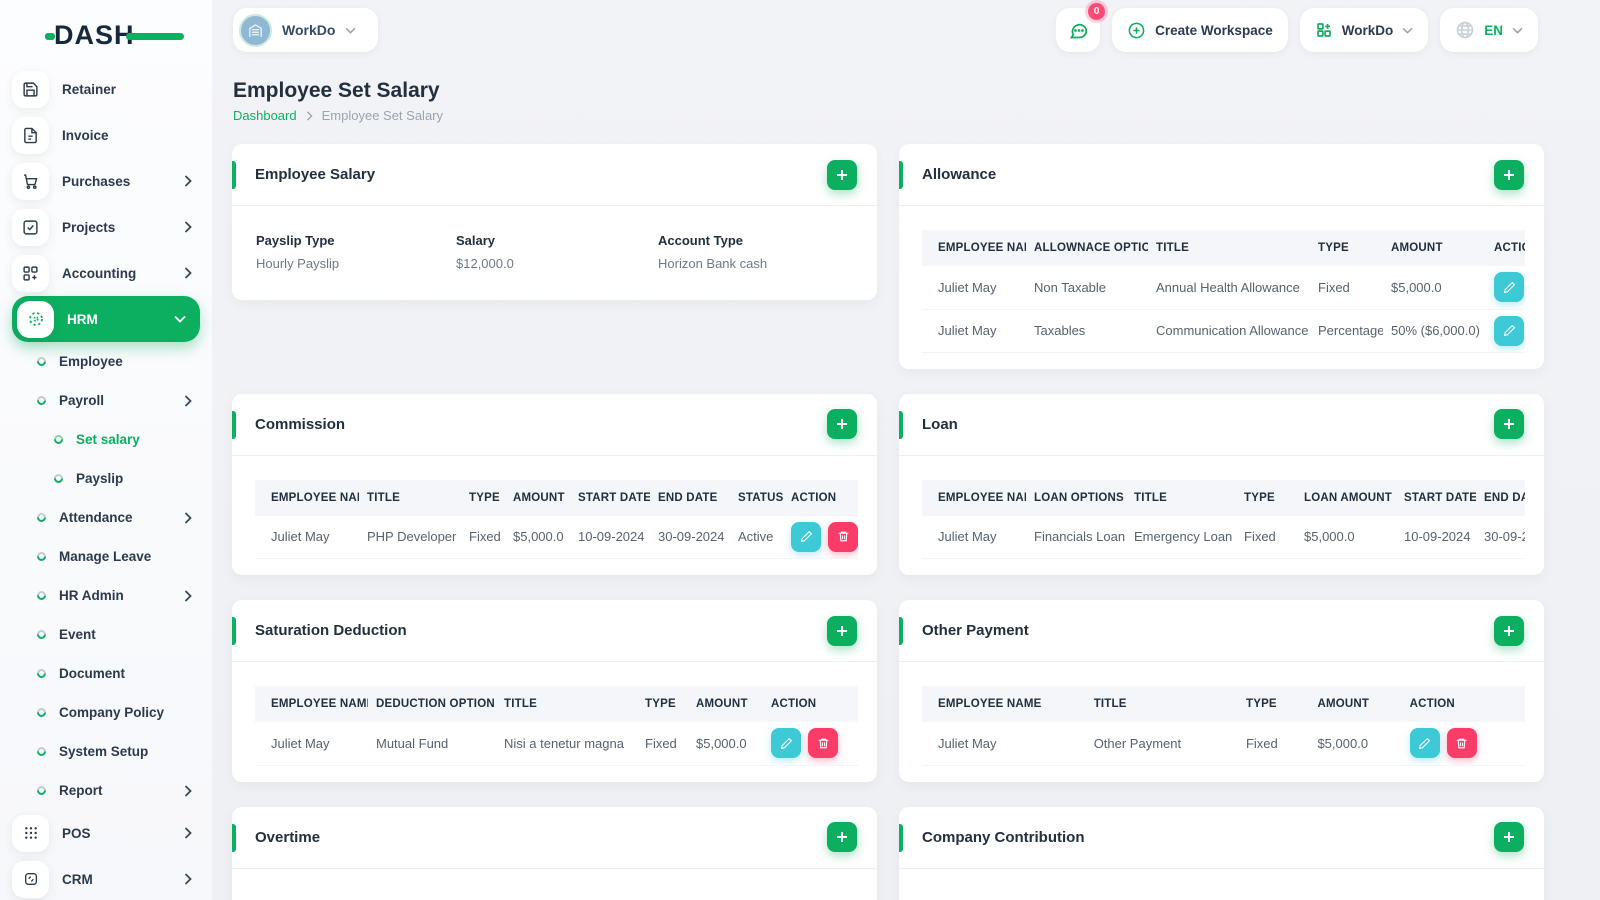 The height and width of the screenshot is (900, 1600). Describe the element at coordinates (106, 361) in the screenshot. I see `sidebar-item-employee: Employee` at that location.